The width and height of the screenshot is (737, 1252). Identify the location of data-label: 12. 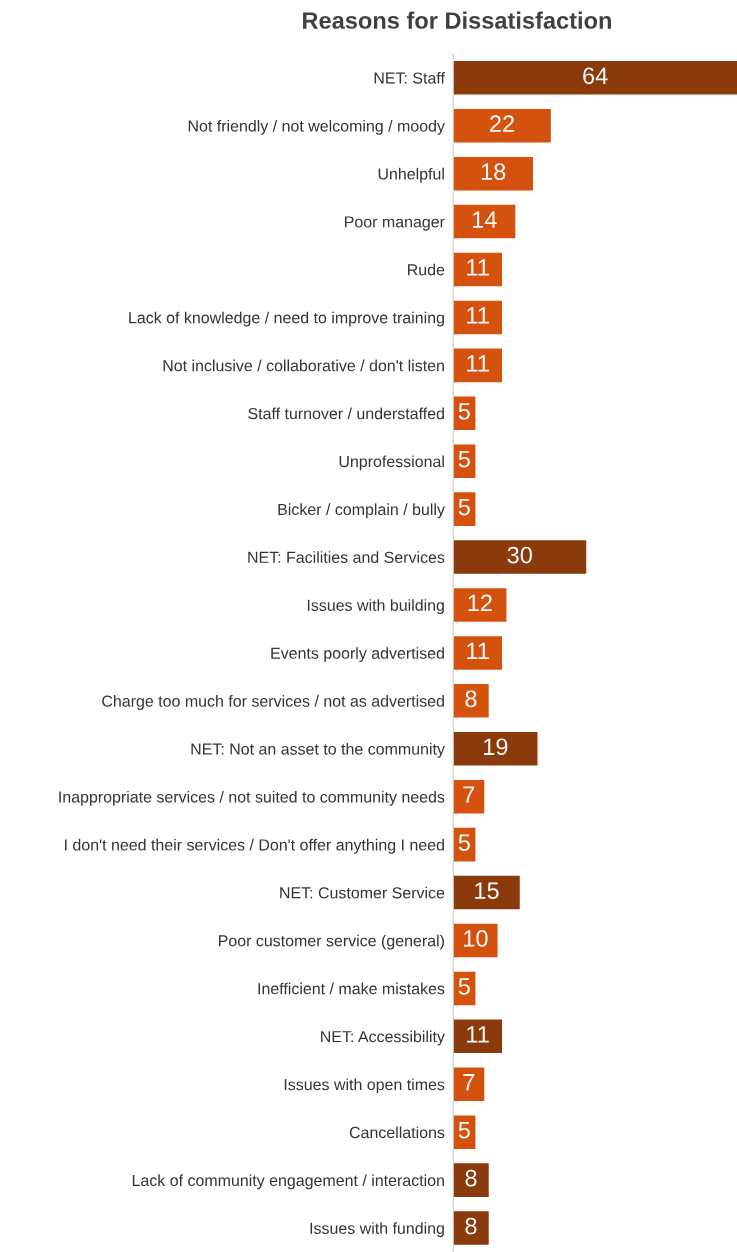
(480, 603).